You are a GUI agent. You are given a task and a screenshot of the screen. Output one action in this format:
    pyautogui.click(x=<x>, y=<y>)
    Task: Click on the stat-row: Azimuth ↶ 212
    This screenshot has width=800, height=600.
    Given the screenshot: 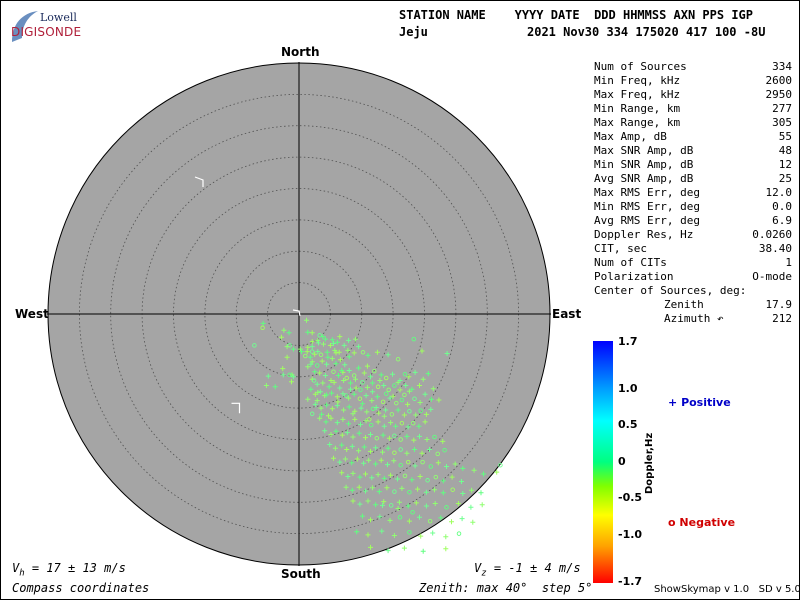 What is the action you would take?
    pyautogui.click(x=693, y=319)
    